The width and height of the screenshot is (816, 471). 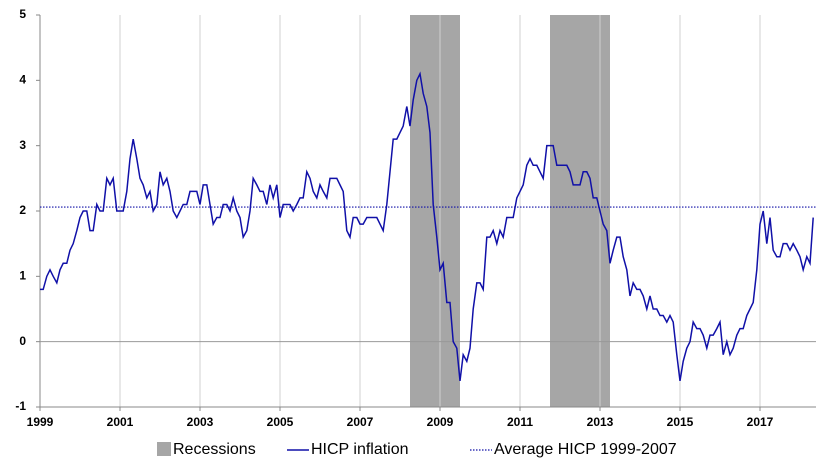 I want to click on y-tick-label: 2, so click(x=22, y=210).